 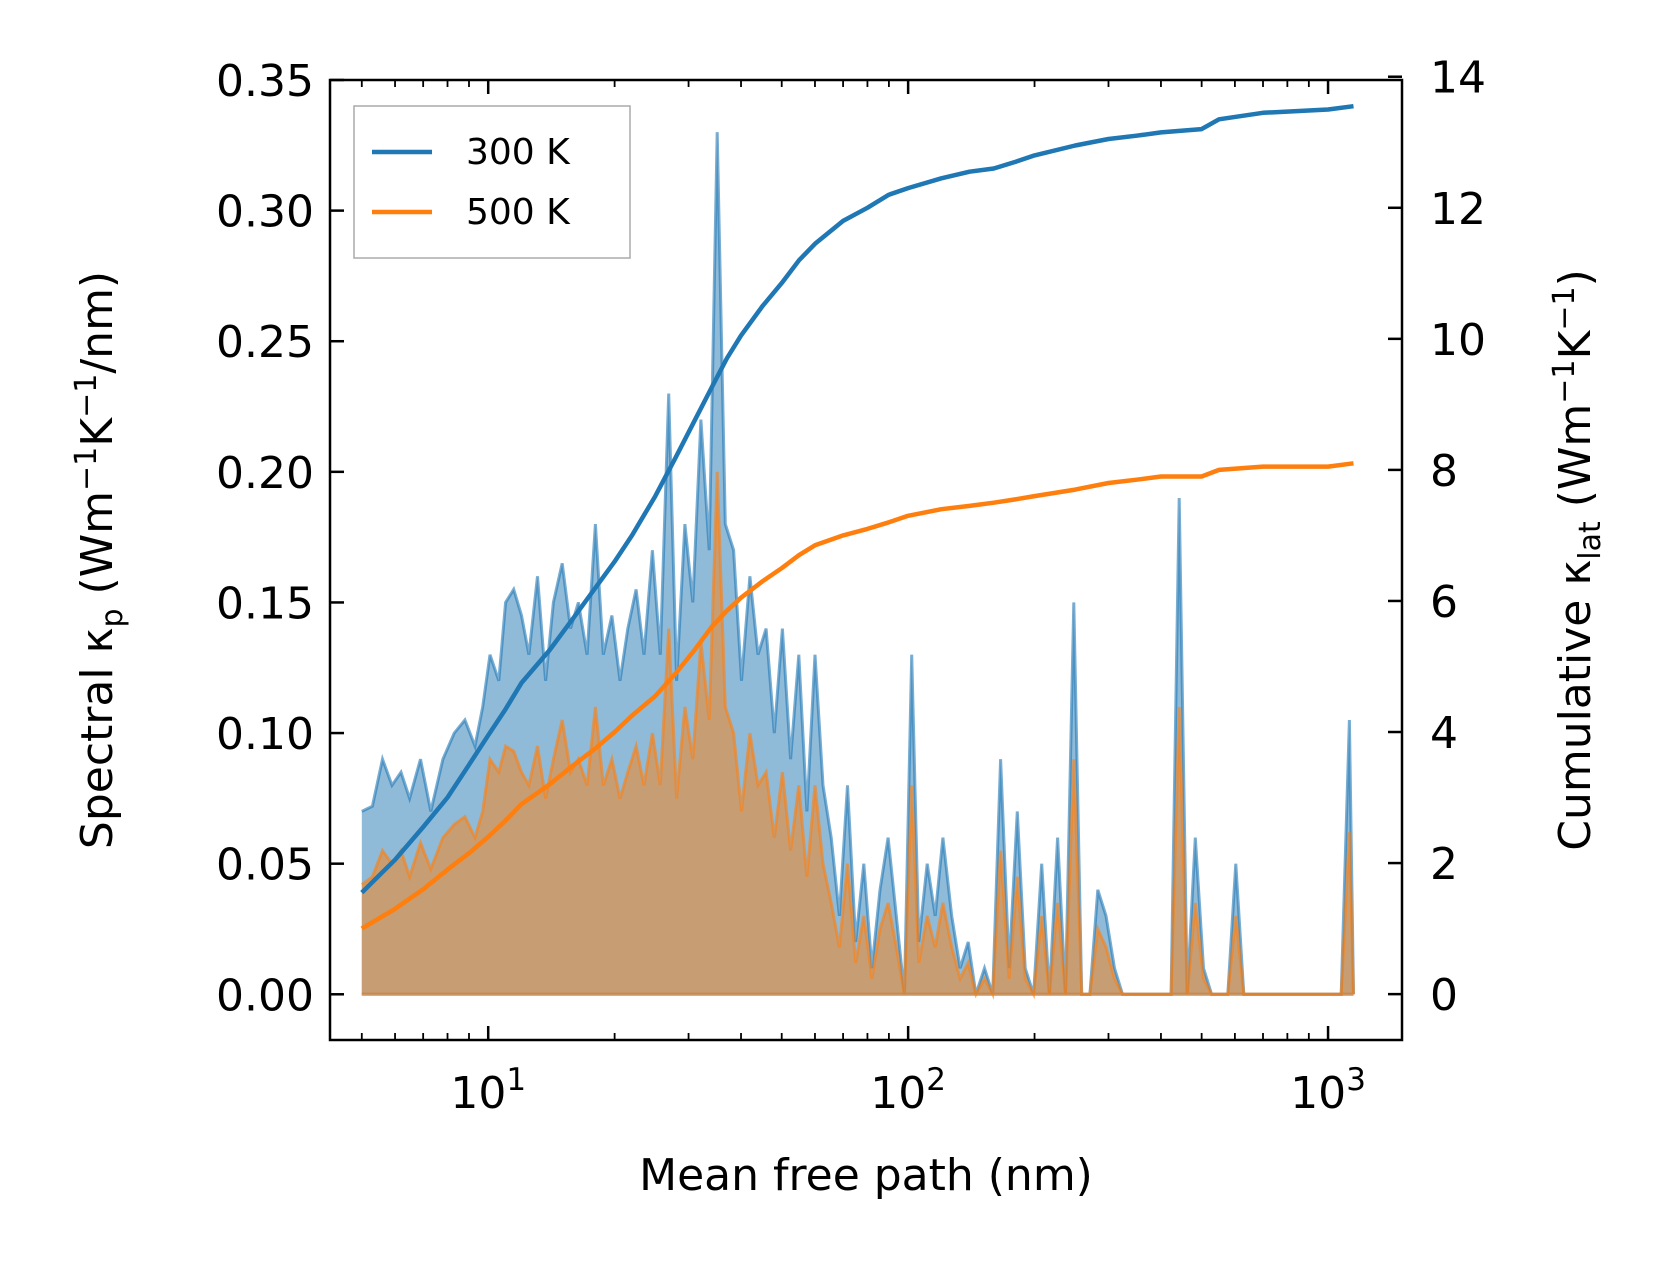 I want to click on x-tick-label: 10¹, so click(x=488, y=1090).